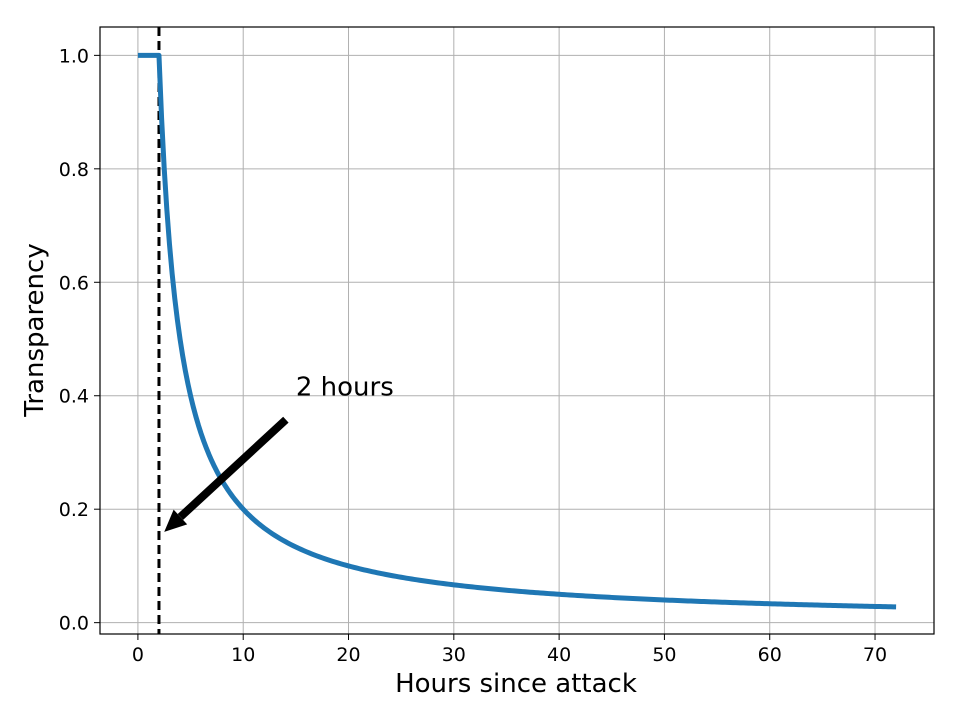 This screenshot has width=960, height=720. I want to click on x-tick-label: 40, so click(559, 655).